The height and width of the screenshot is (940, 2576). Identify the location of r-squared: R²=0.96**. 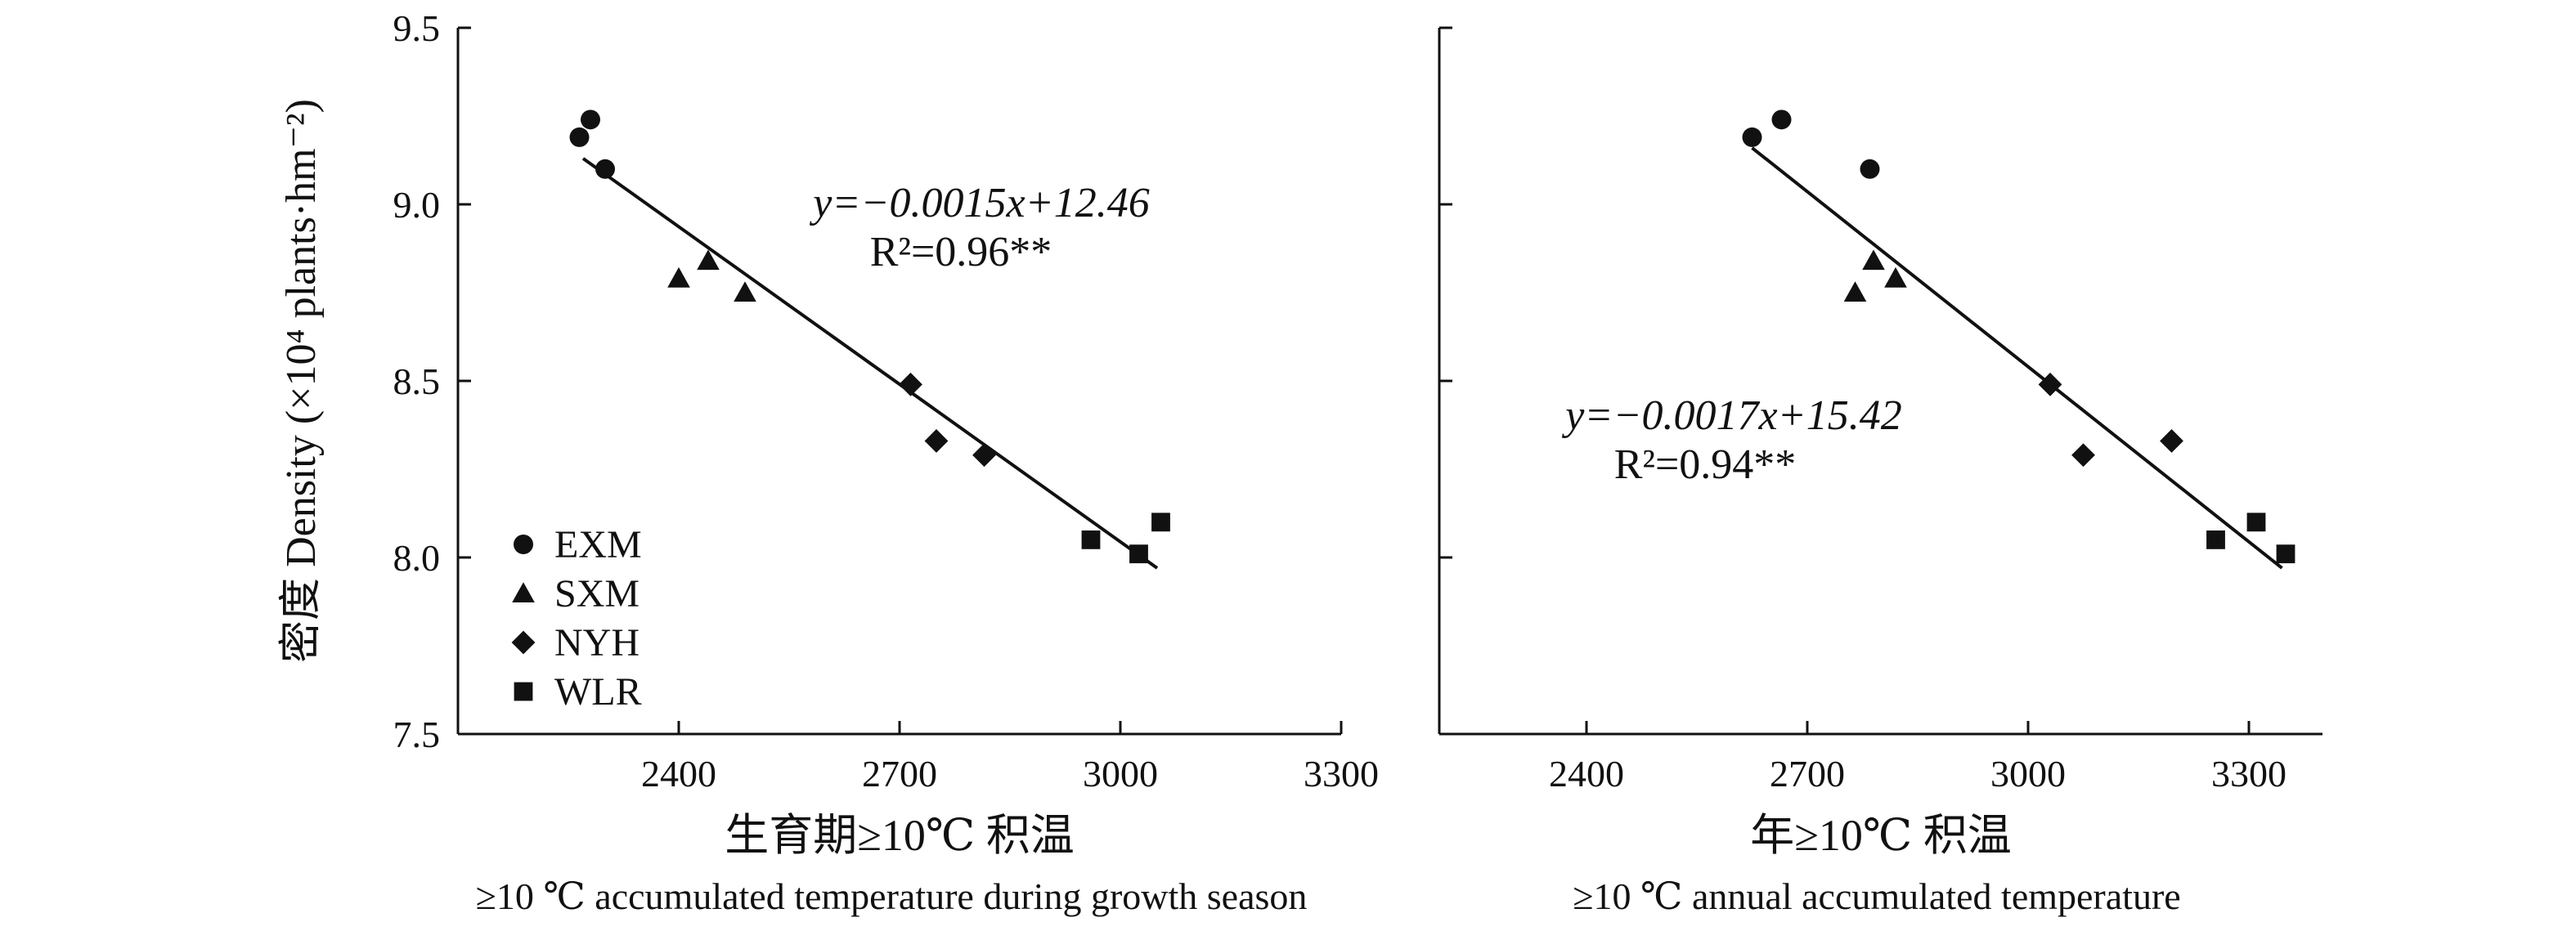
(961, 252).